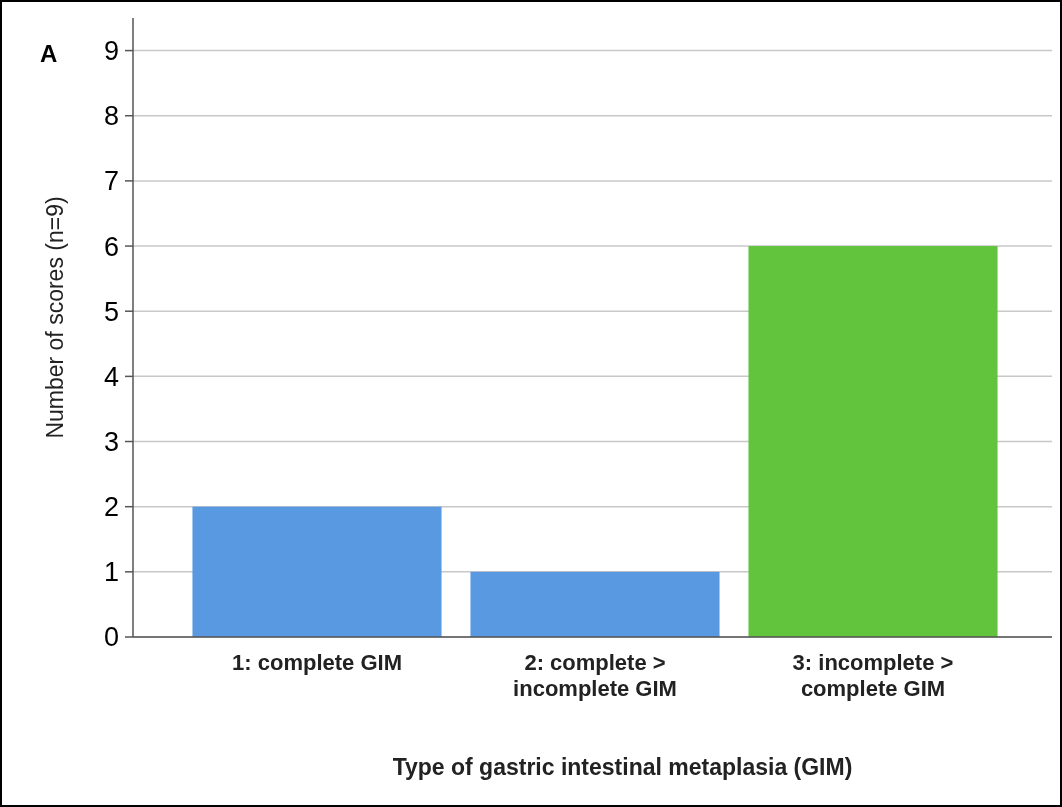 Image resolution: width=1062 pixels, height=807 pixels. Describe the element at coordinates (111, 116) in the screenshot. I see `y-tick-label: 8` at that location.